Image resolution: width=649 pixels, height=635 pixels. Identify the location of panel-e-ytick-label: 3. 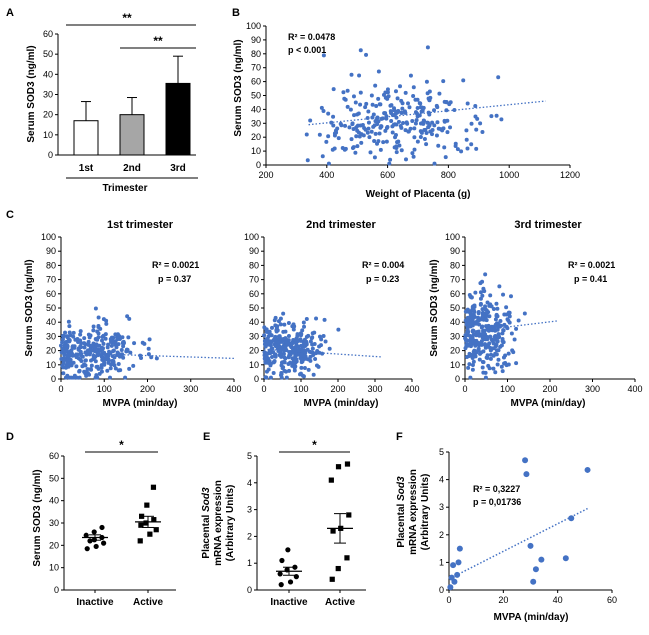
(249, 510).